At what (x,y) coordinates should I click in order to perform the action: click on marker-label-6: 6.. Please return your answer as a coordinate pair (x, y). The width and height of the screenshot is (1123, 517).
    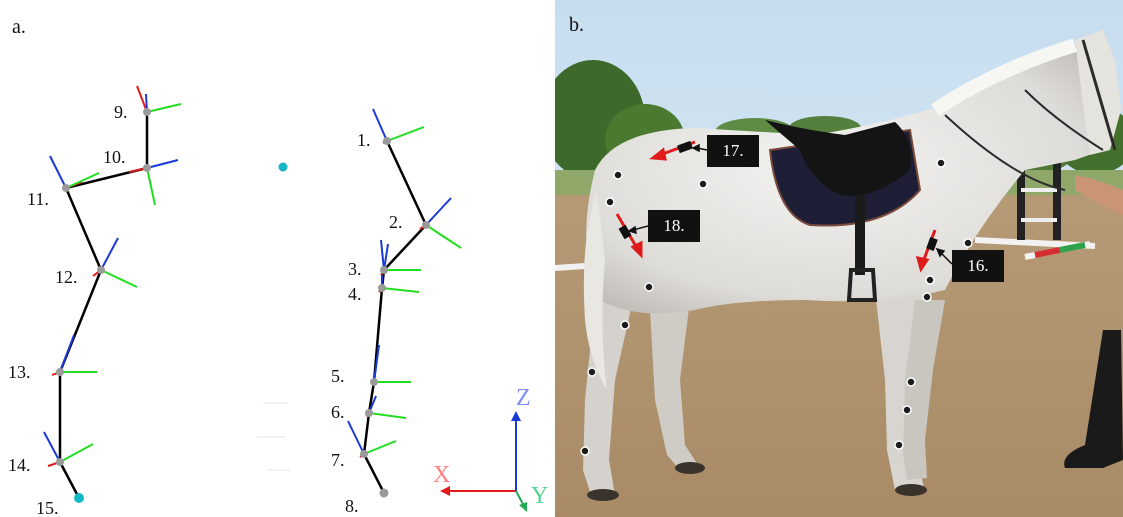
    Looking at the image, I should click on (338, 412).